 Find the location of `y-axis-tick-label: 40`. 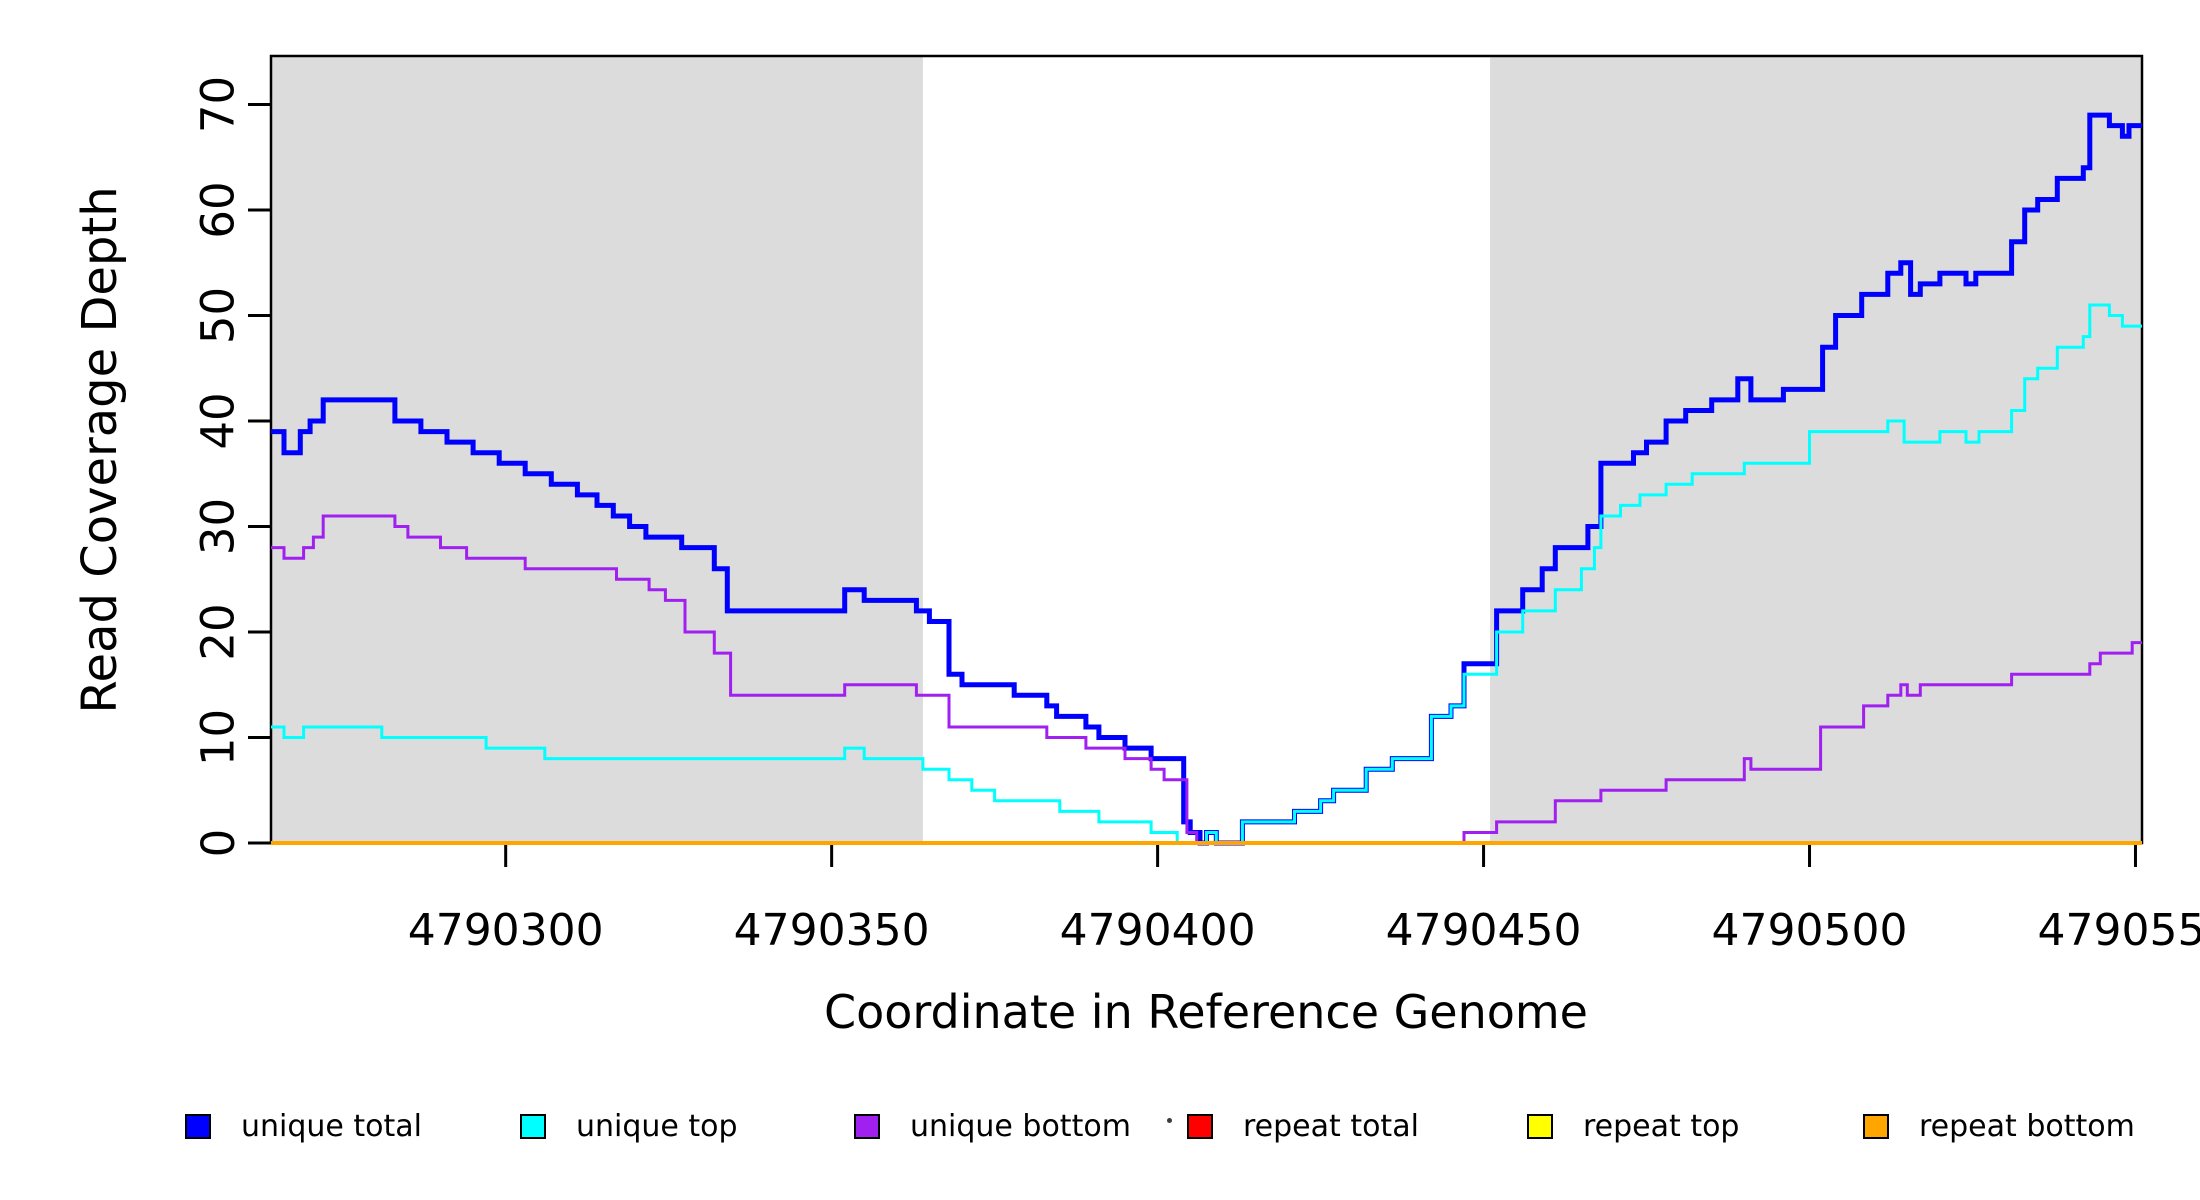

y-axis-tick-label: 40 is located at coordinates (218, 420).